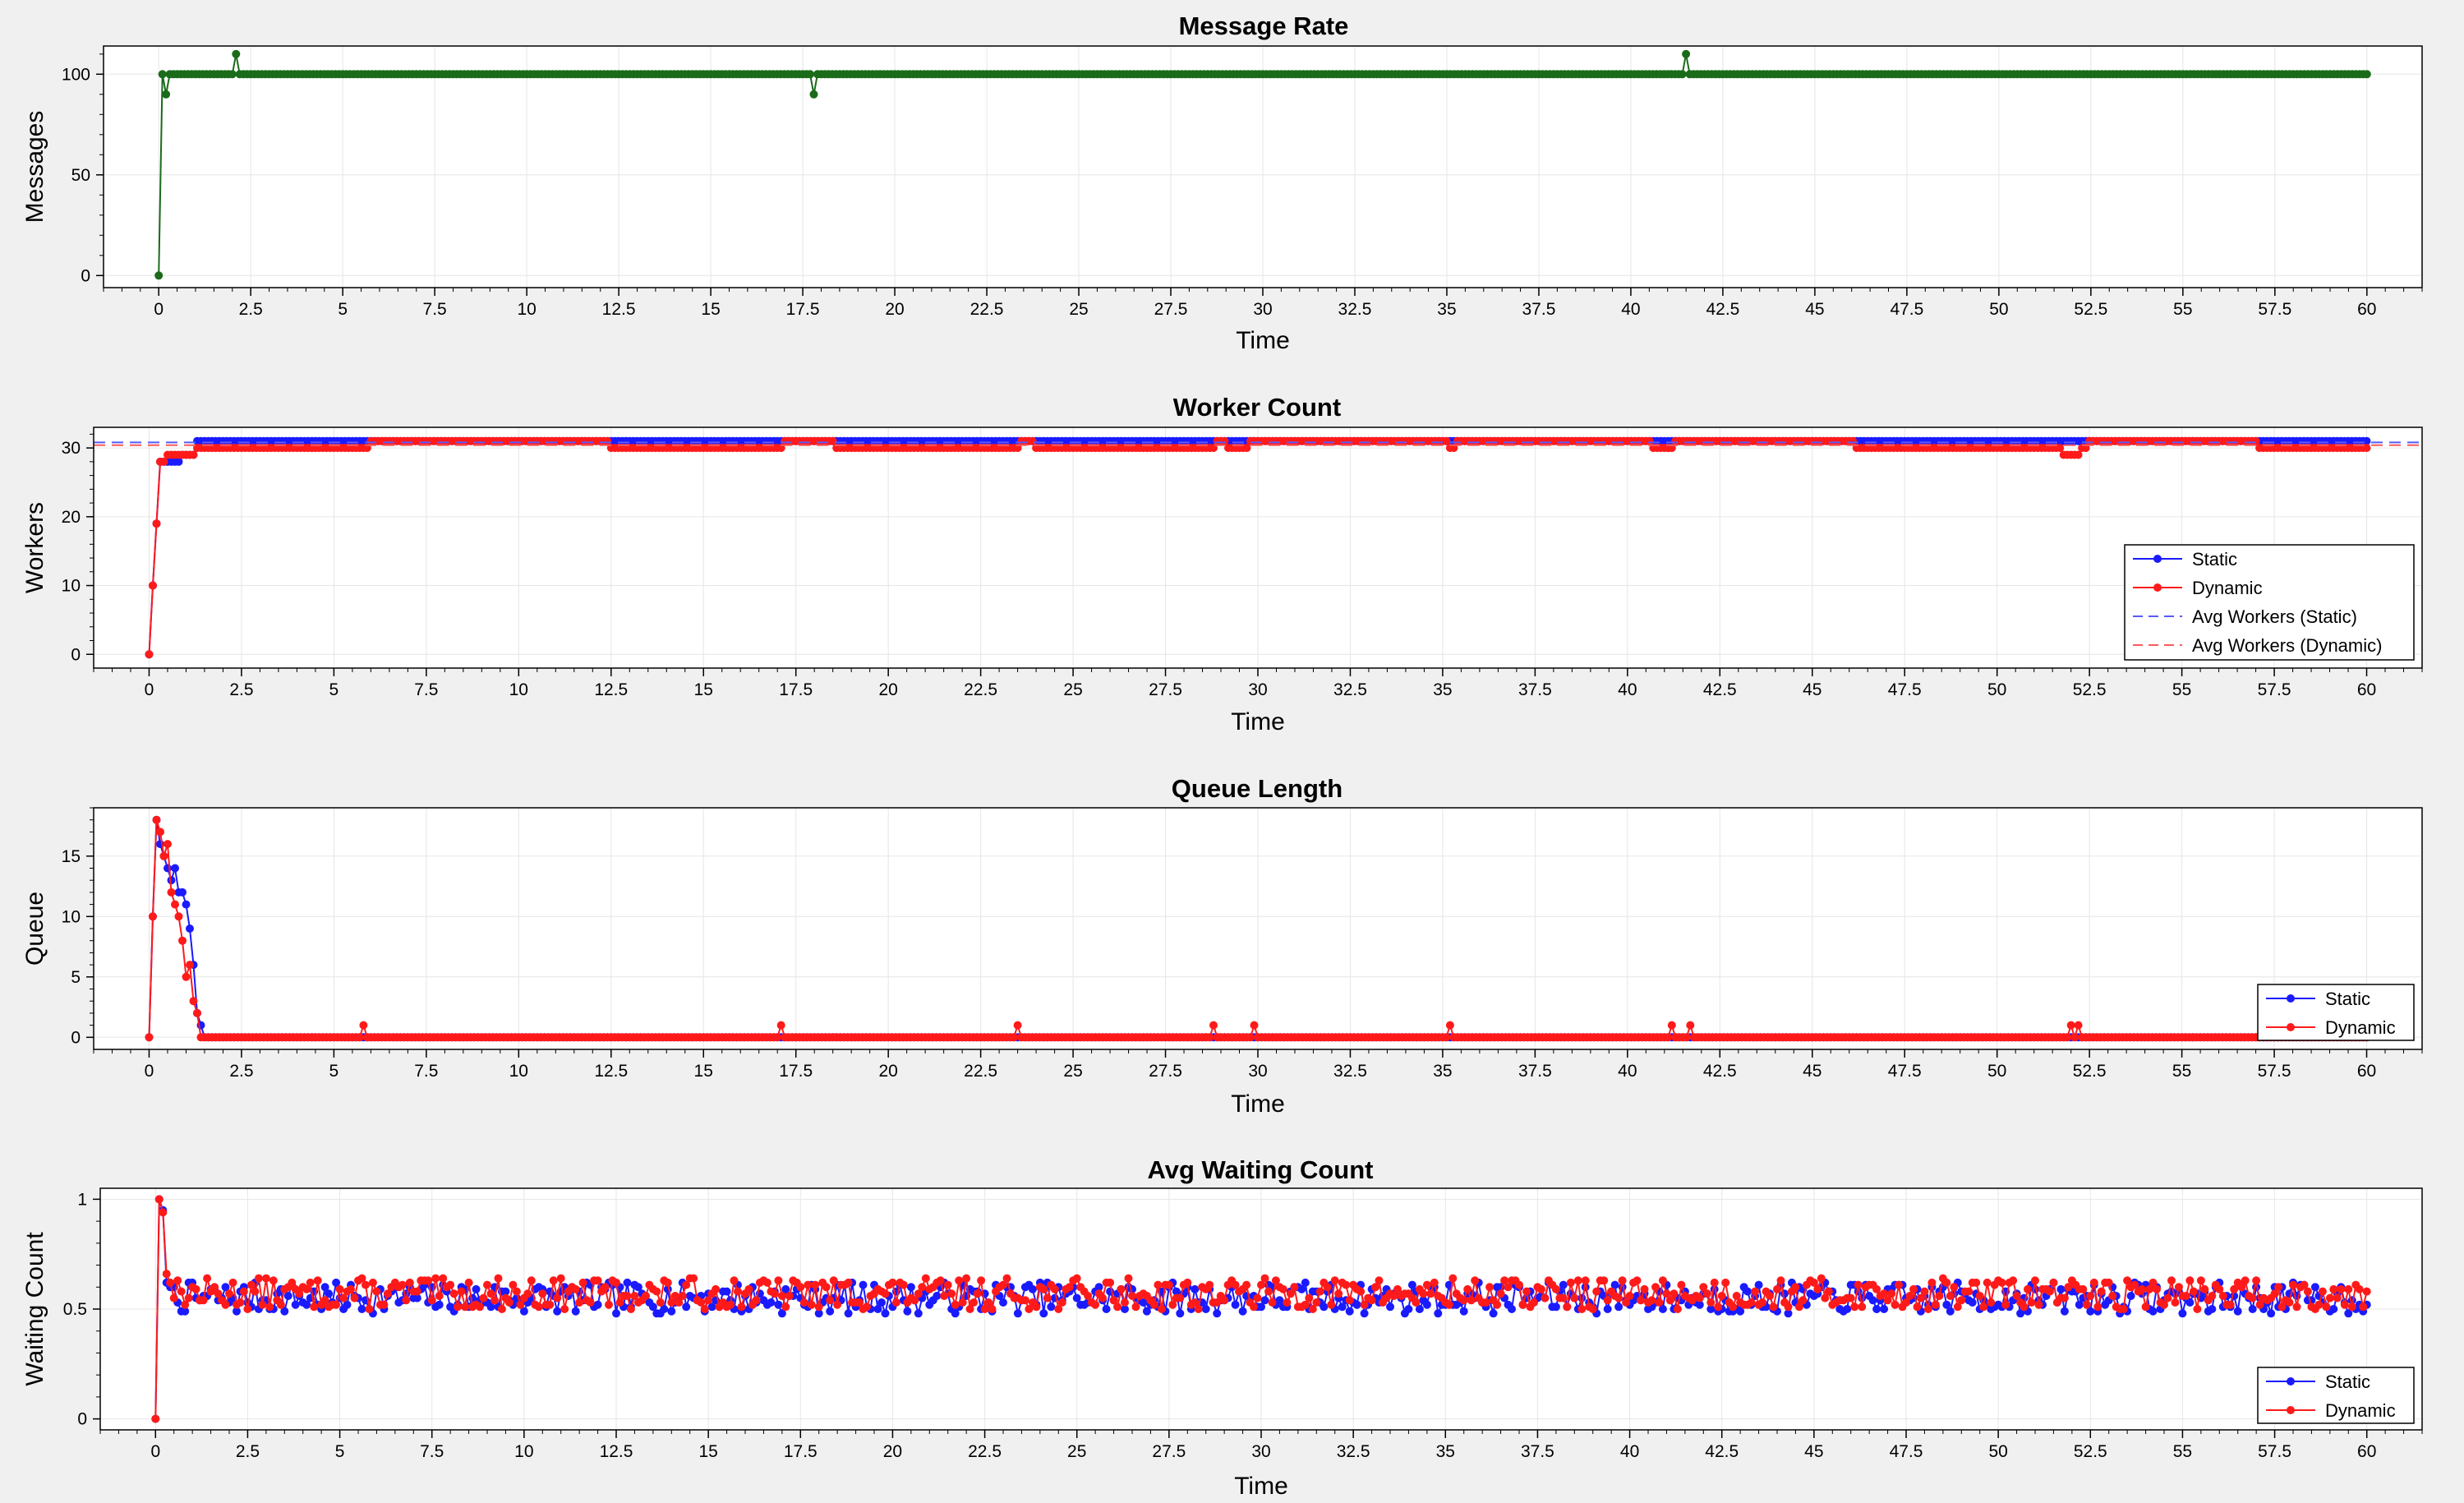 Image resolution: width=2464 pixels, height=1503 pixels. What do you see at coordinates (1720, 1071) in the screenshot?
I see `x-tick-label: 42.5` at bounding box center [1720, 1071].